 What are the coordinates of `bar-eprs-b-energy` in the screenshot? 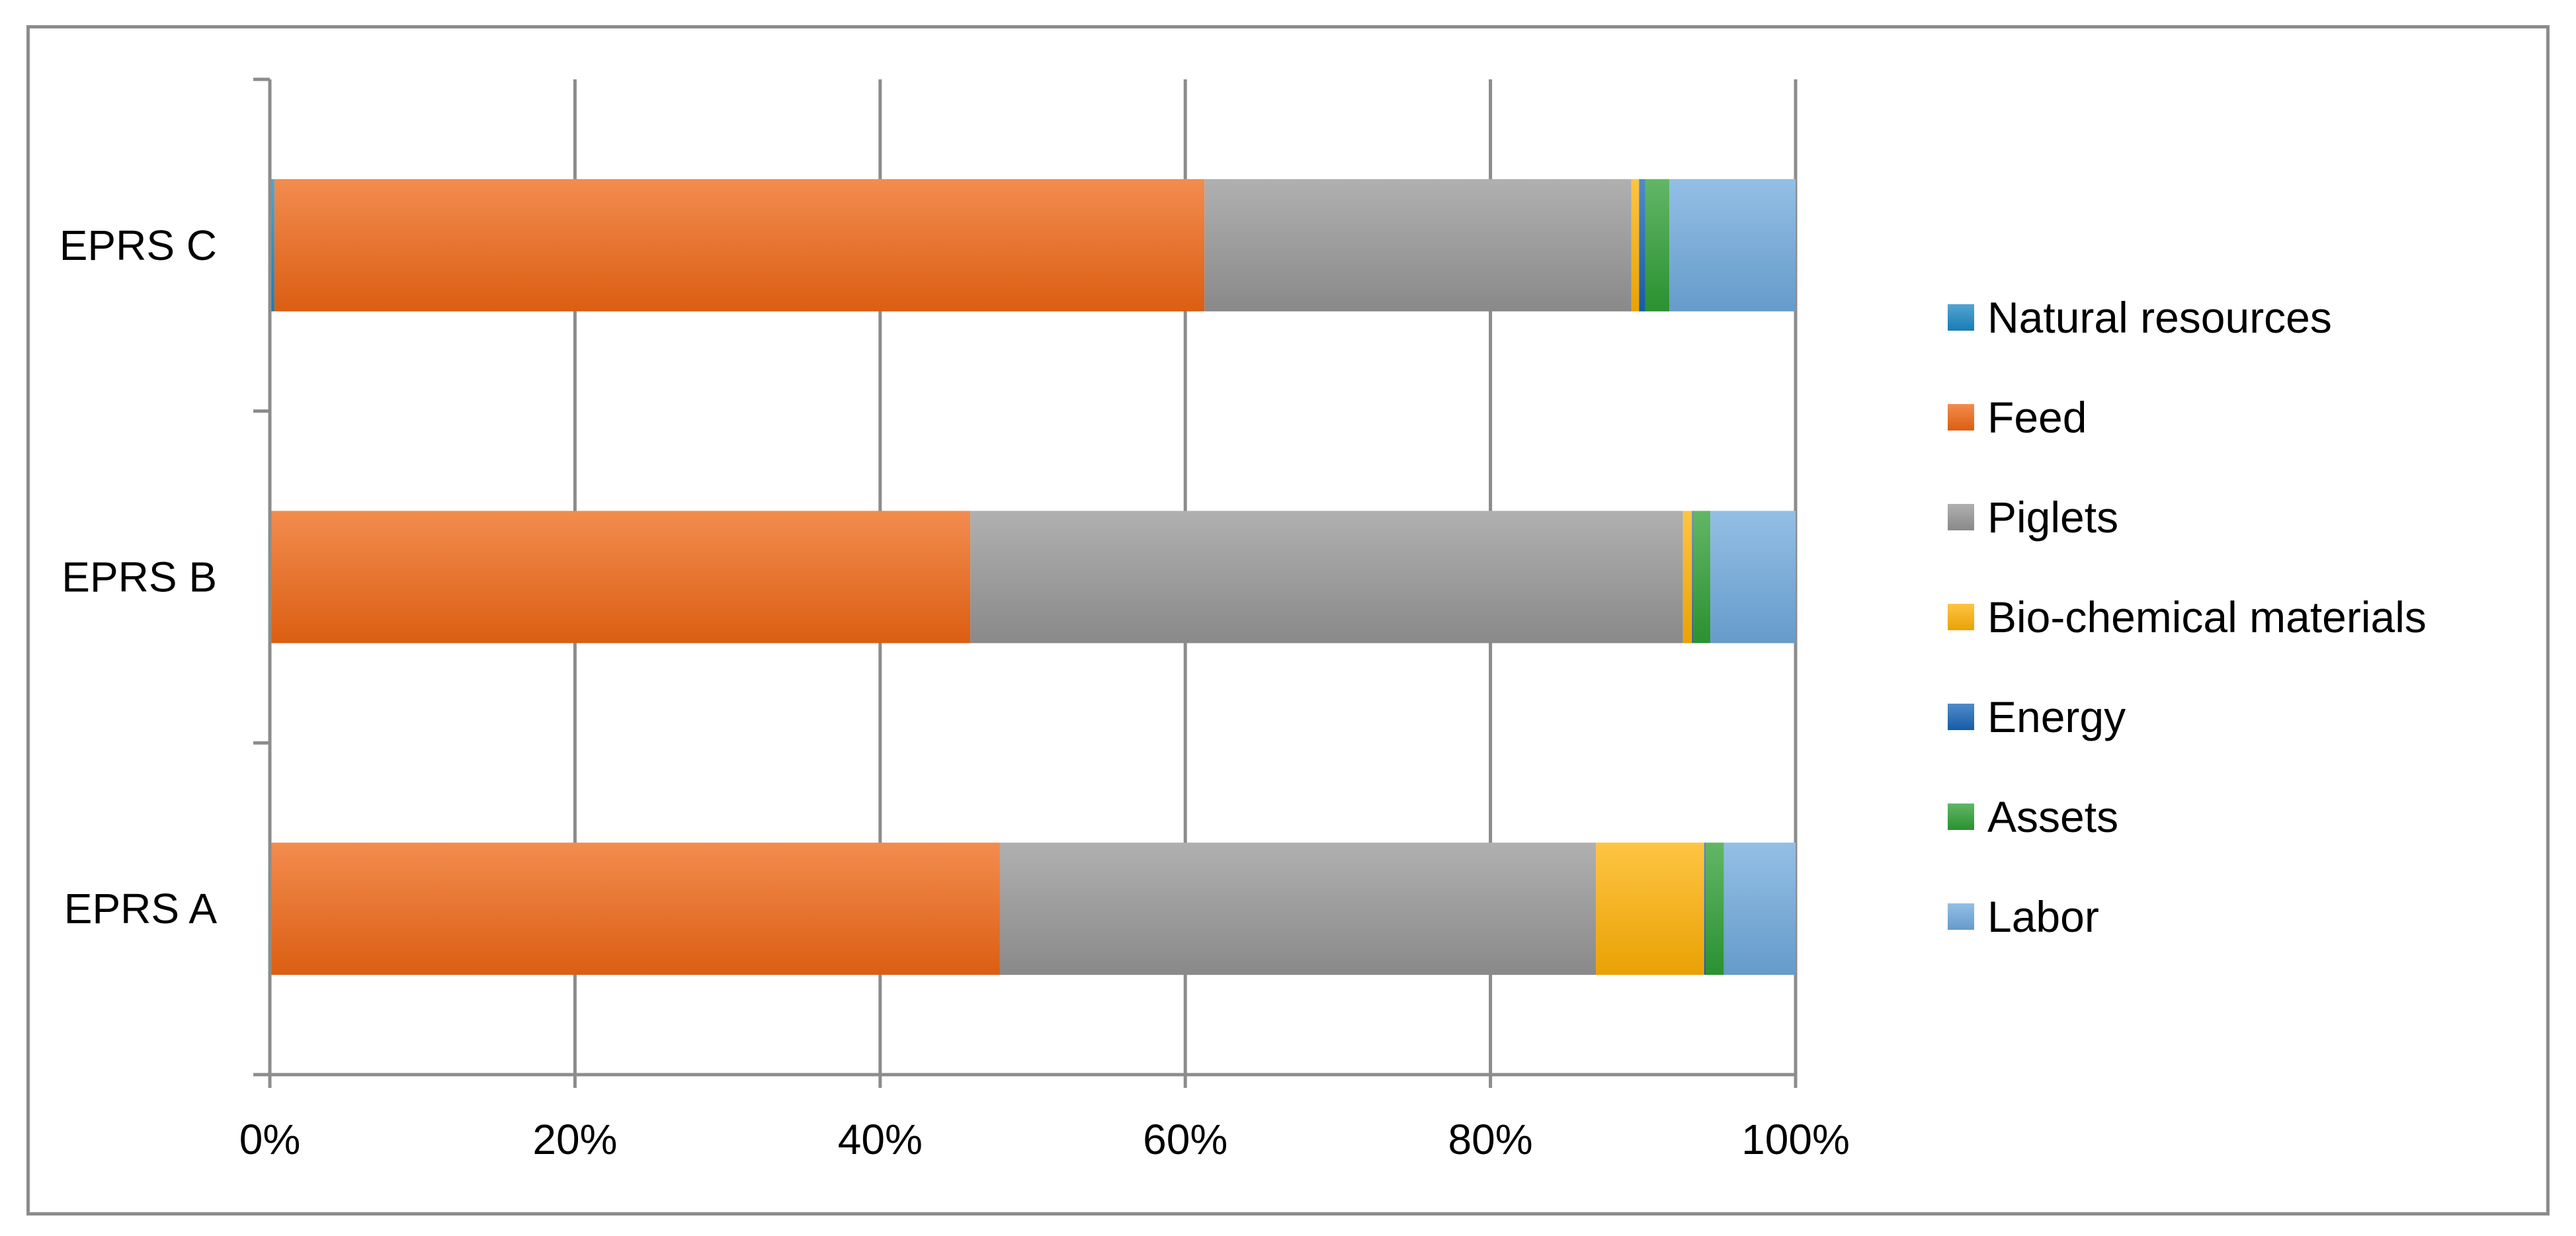 It's located at (1693, 577).